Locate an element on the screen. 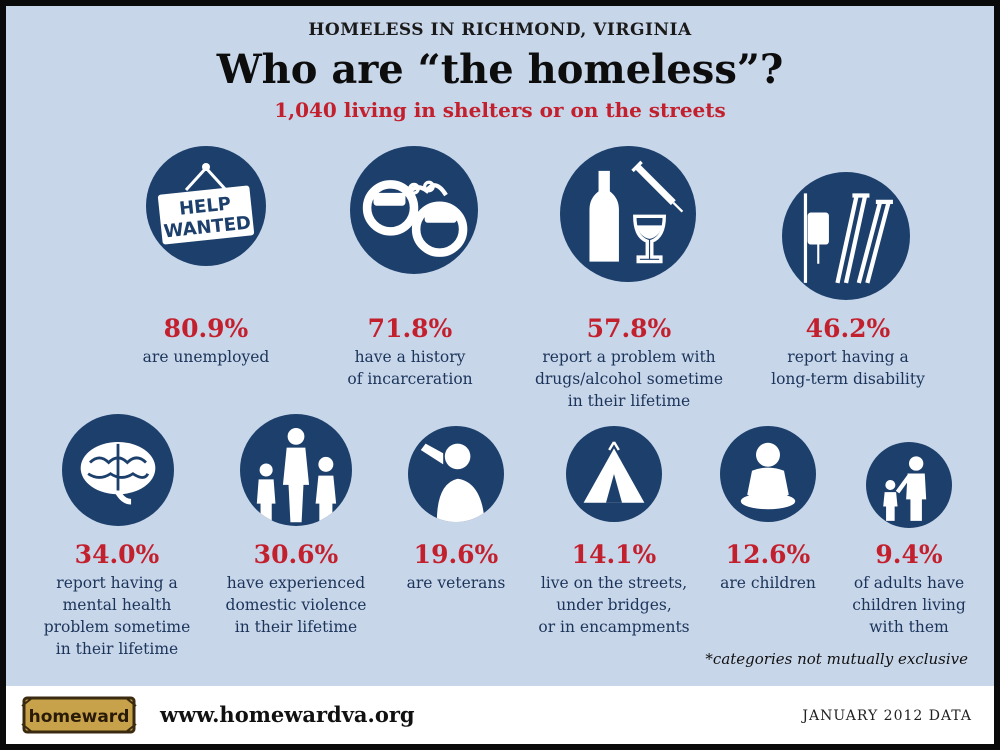 This screenshot has width=1000, height=750. description-line: problem sometime is located at coordinates (117, 627).